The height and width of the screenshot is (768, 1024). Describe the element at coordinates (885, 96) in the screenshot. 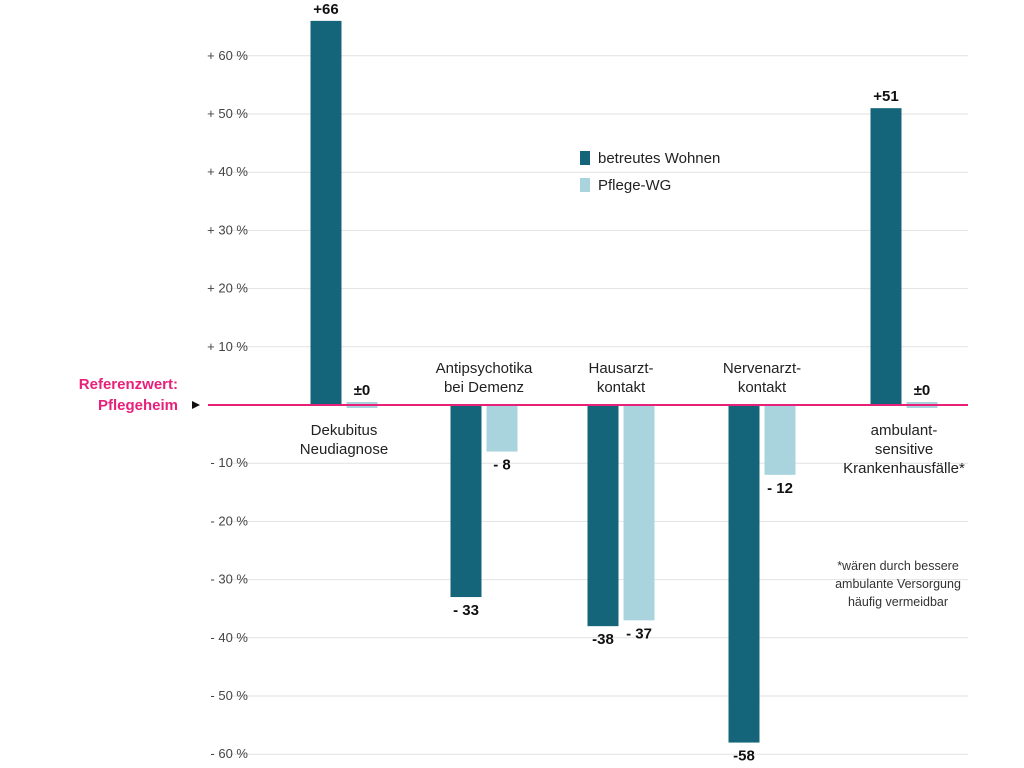

I see `data-label: +51` at that location.